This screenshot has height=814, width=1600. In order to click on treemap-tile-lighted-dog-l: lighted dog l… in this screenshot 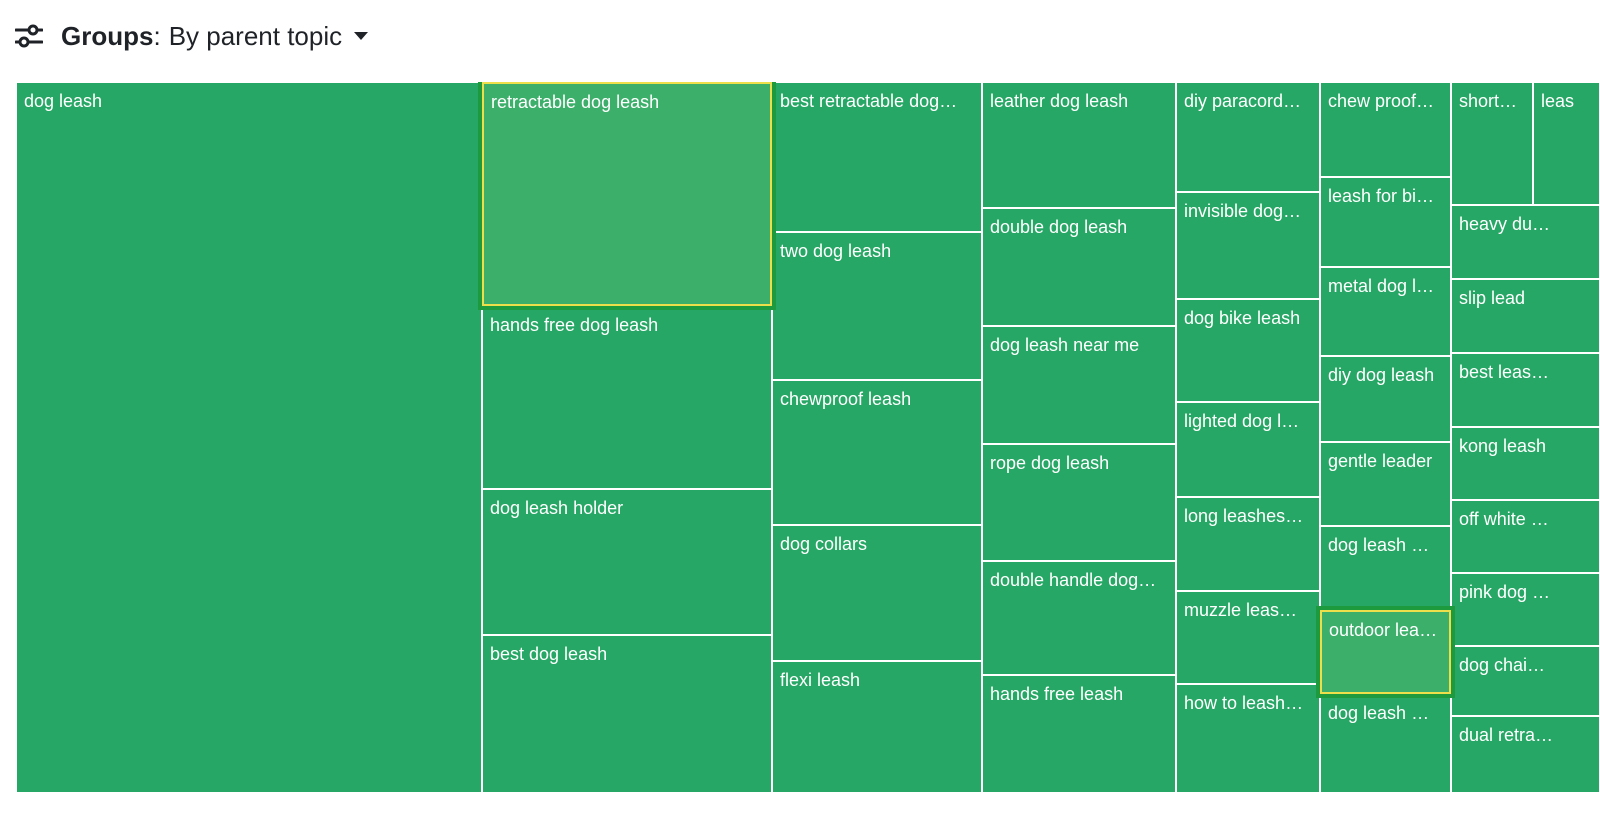, I will do `click(1248, 449)`.